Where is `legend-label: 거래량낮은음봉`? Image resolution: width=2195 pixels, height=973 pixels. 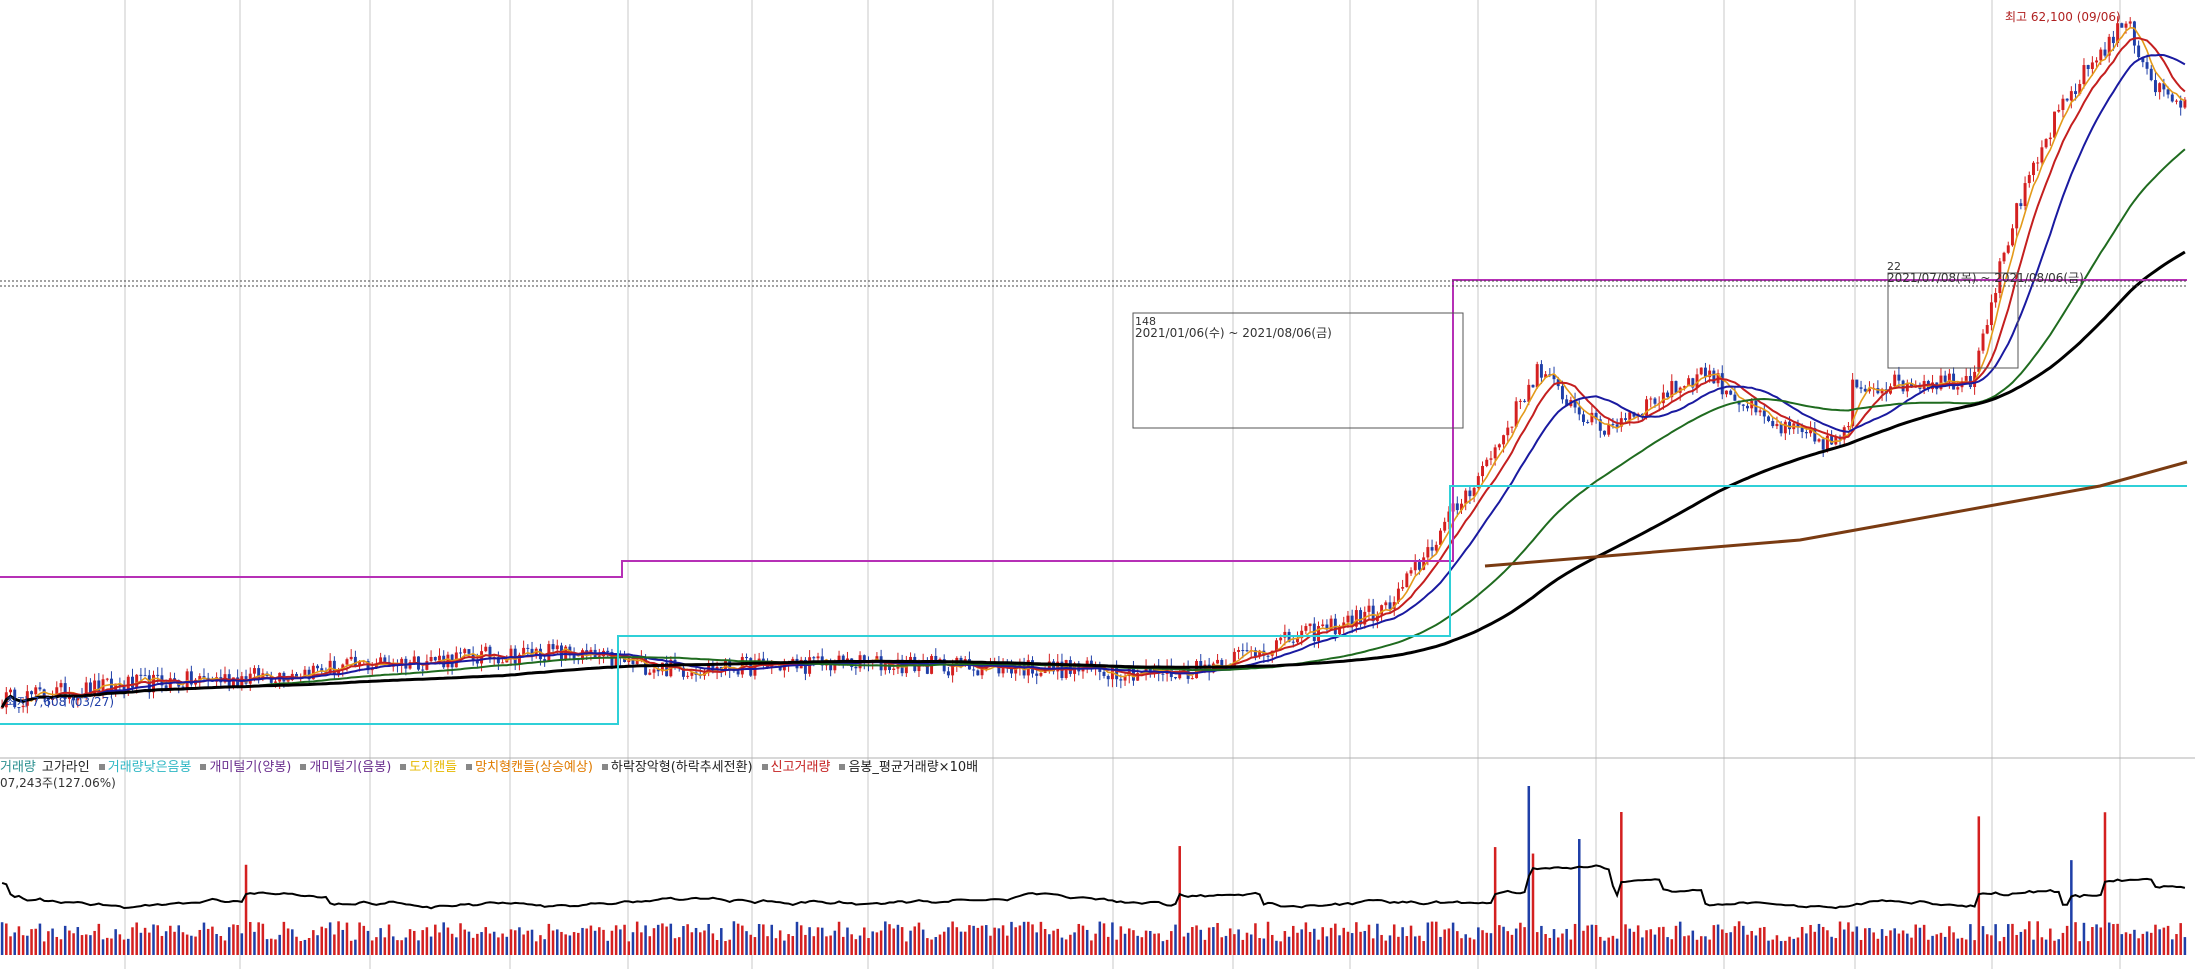 legend-label: 거래량낮은음봉 is located at coordinates (149, 767).